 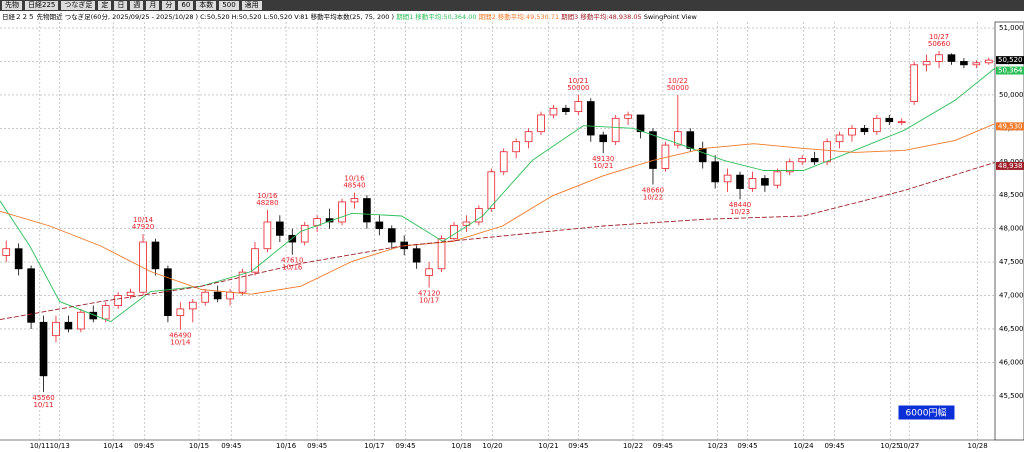 I want to click on toolbar-item: 先物, so click(x=12, y=5).